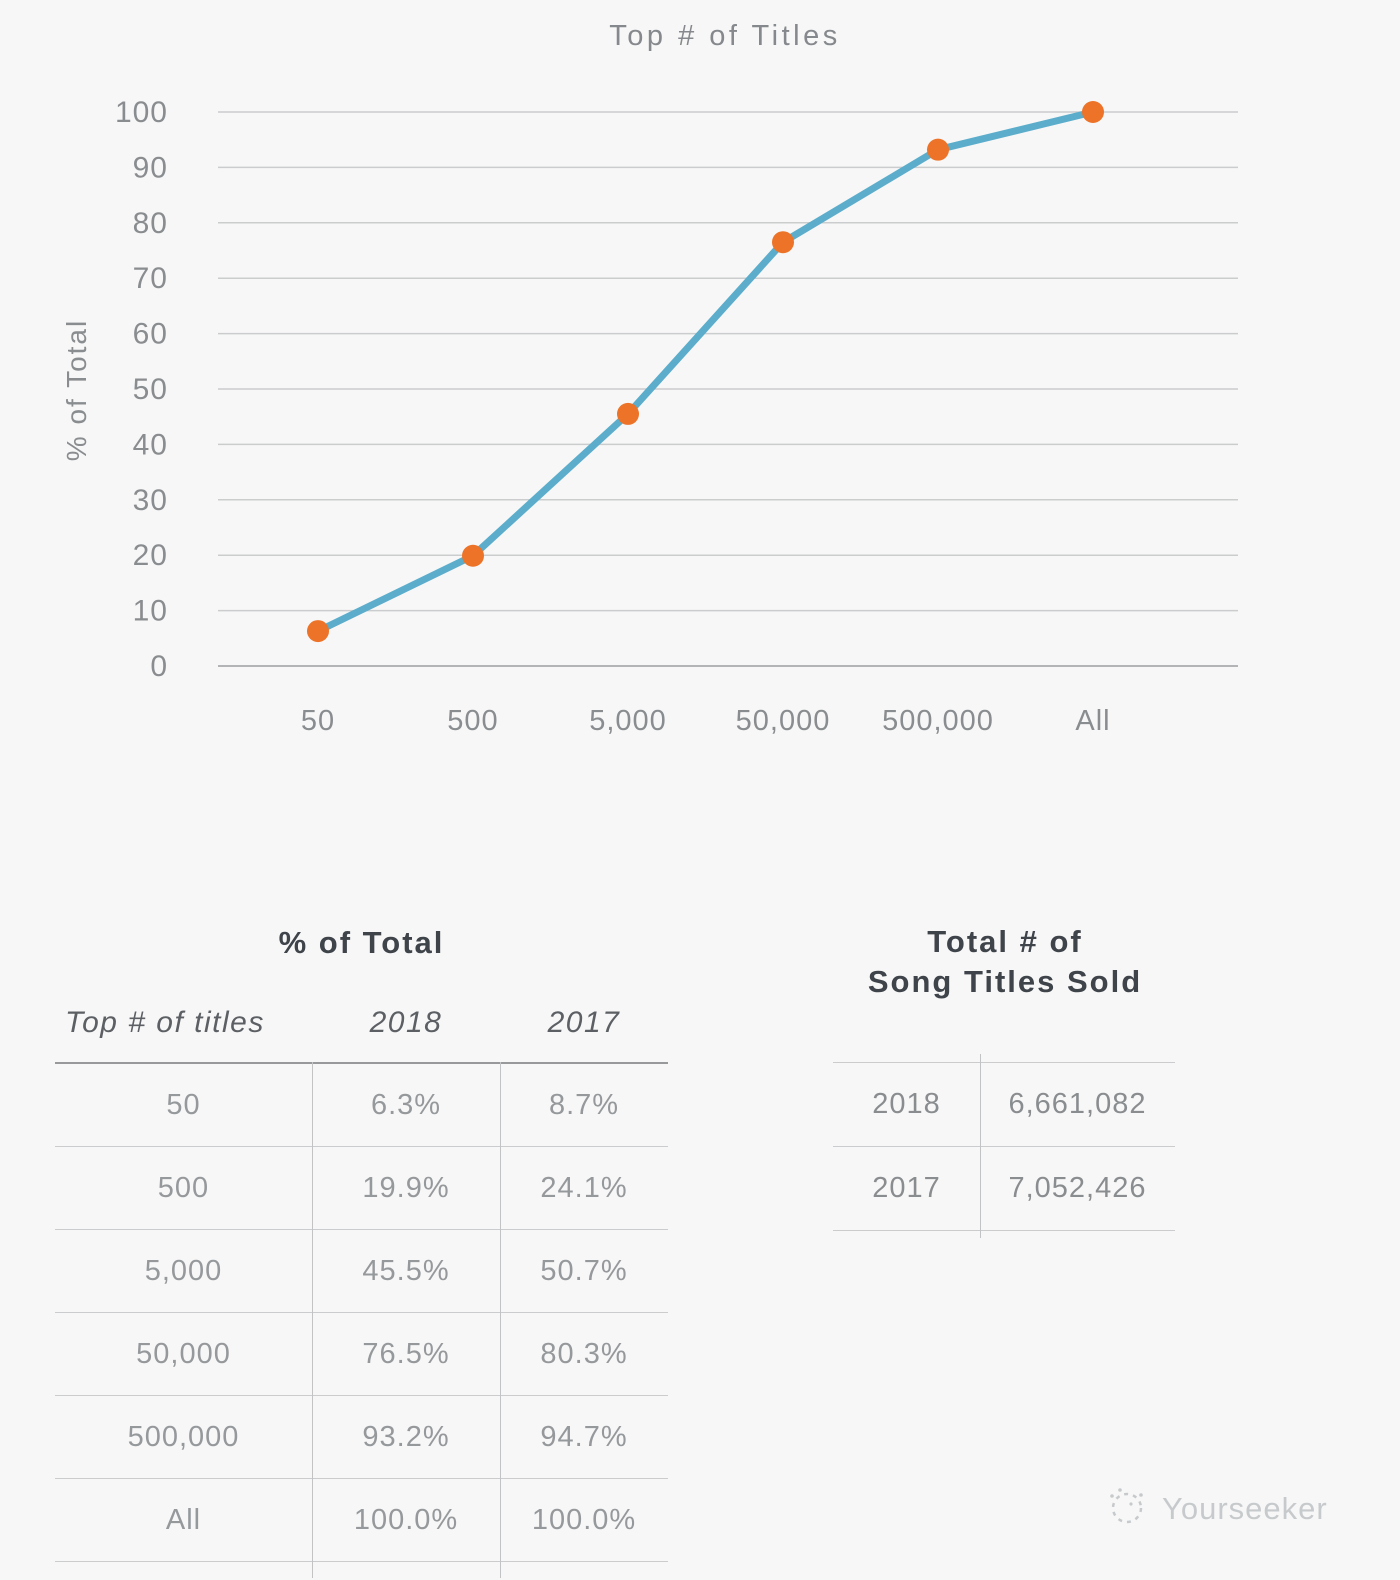 Image resolution: width=1400 pixels, height=1580 pixels. What do you see at coordinates (584, 1188) in the screenshot?
I see `value-2017: 24.1%` at bounding box center [584, 1188].